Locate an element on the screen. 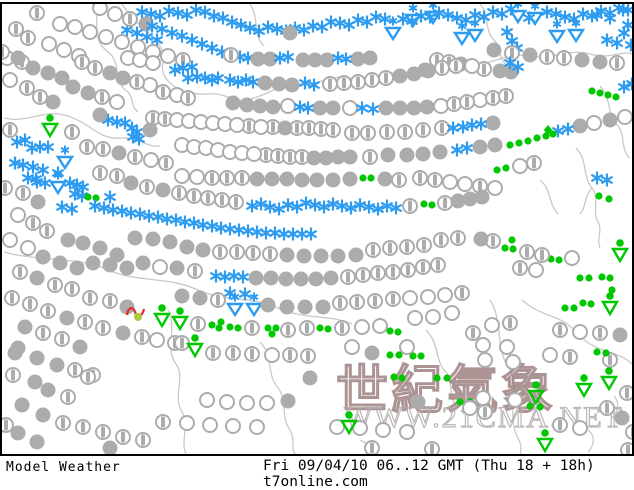 The width and height of the screenshot is (634, 490). symbol-freezing-drizzle-squiggle is located at coordinates (136, 312).